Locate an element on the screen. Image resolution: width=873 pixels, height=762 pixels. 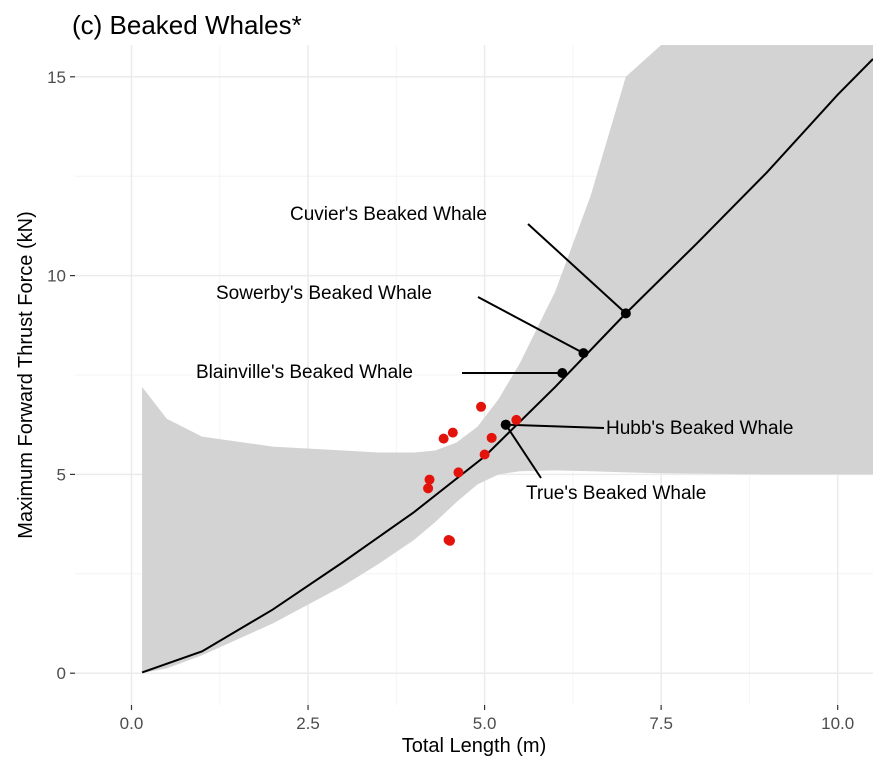
y-tick-label: 15 is located at coordinates (56, 77).